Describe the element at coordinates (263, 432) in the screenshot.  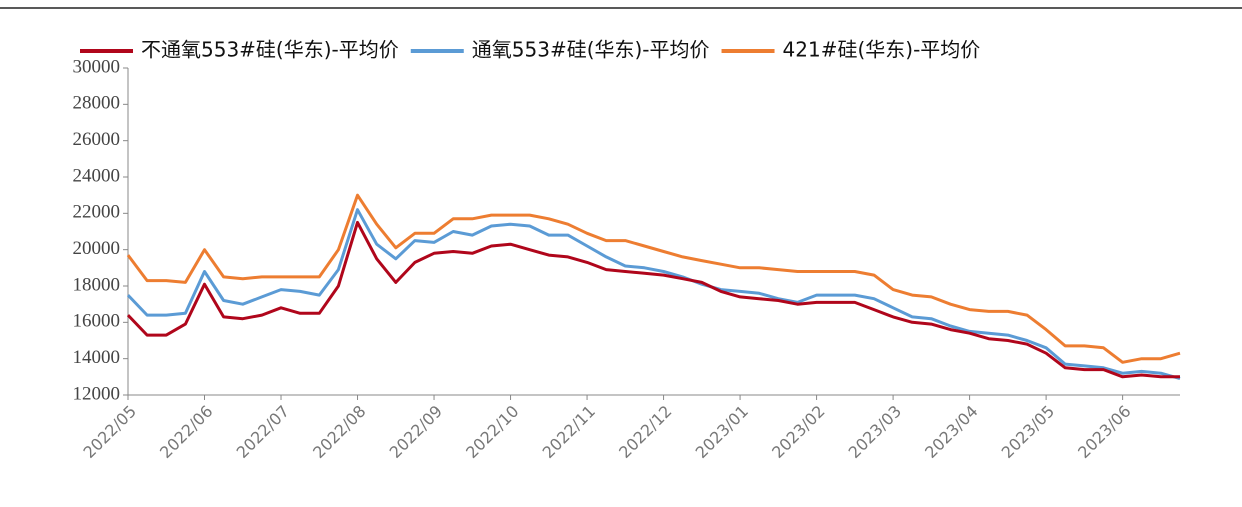
I see `x-tick-label: 2022/07` at that location.